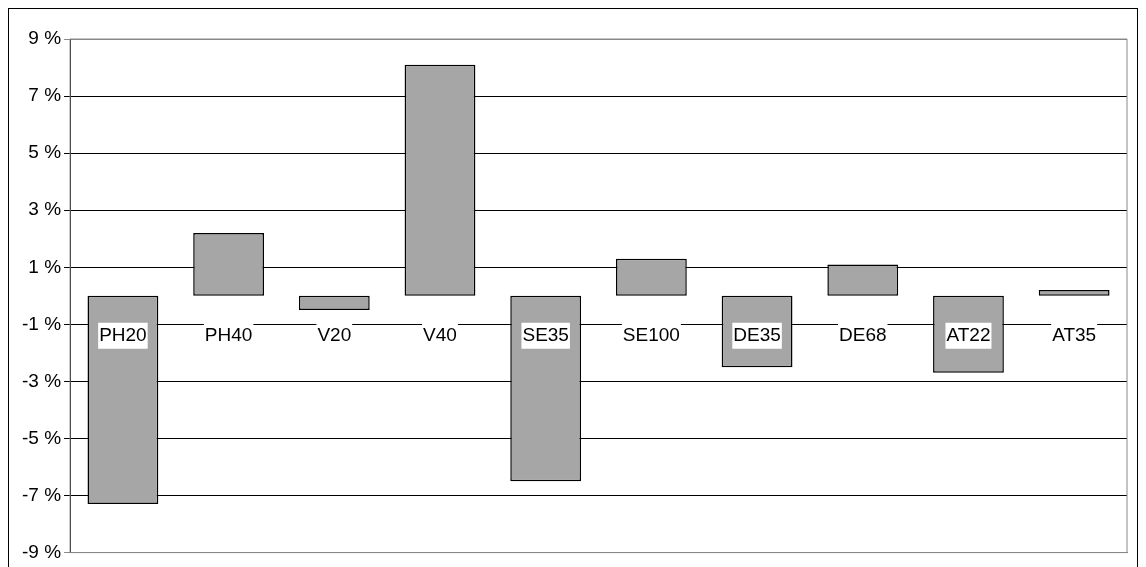  I want to click on x-tick-label: PH20, so click(123, 335).